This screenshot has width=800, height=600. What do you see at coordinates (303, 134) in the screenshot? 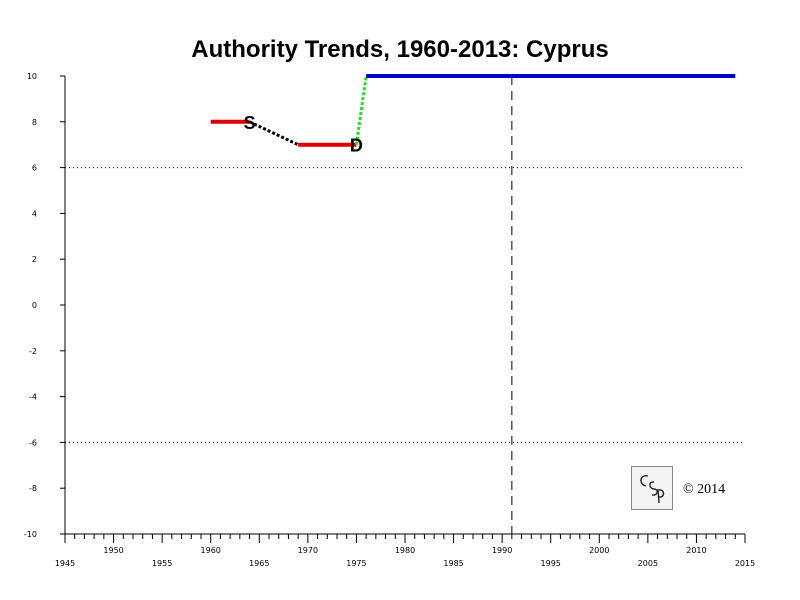
I see `chart-annotations: SD` at bounding box center [303, 134].